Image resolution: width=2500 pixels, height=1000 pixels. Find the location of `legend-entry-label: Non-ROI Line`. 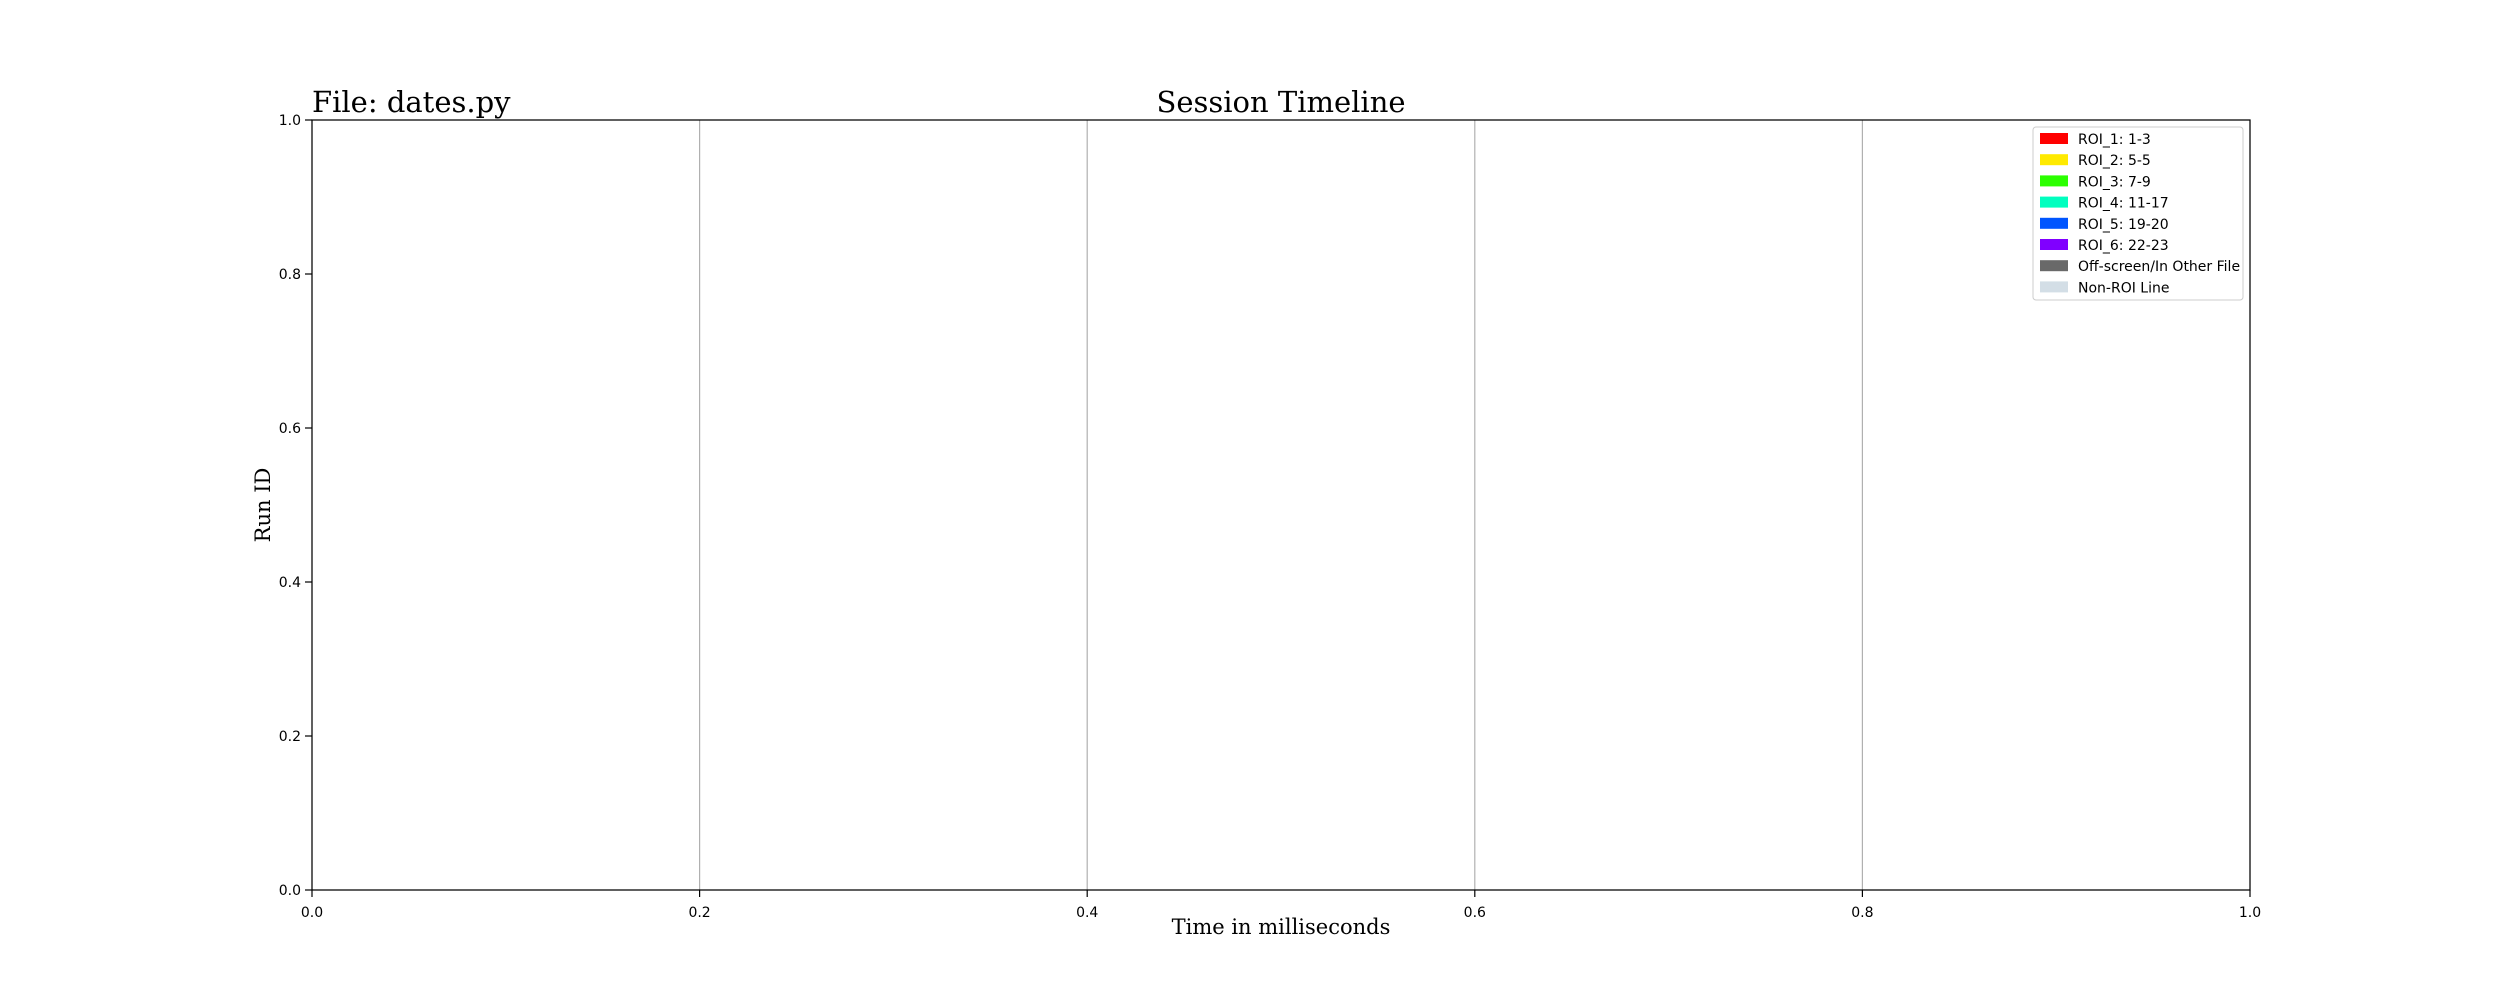

legend-entry-label: Non-ROI Line is located at coordinates (2123, 288).